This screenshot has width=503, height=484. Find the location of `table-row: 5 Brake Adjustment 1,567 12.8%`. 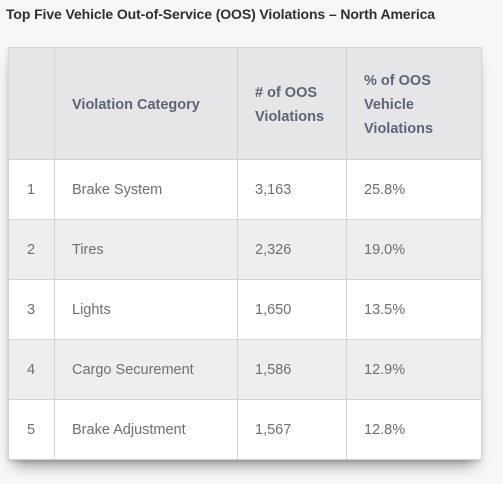

table-row: 5 Brake Adjustment 1,567 12.8% is located at coordinates (245, 429).